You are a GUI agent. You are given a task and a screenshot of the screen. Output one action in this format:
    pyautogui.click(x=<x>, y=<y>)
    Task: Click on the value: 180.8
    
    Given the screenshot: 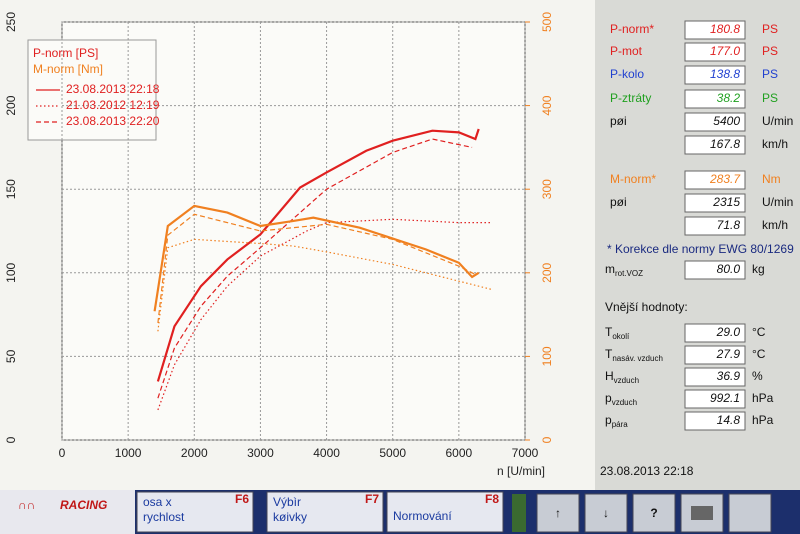 What is the action you would take?
    pyautogui.click(x=725, y=29)
    